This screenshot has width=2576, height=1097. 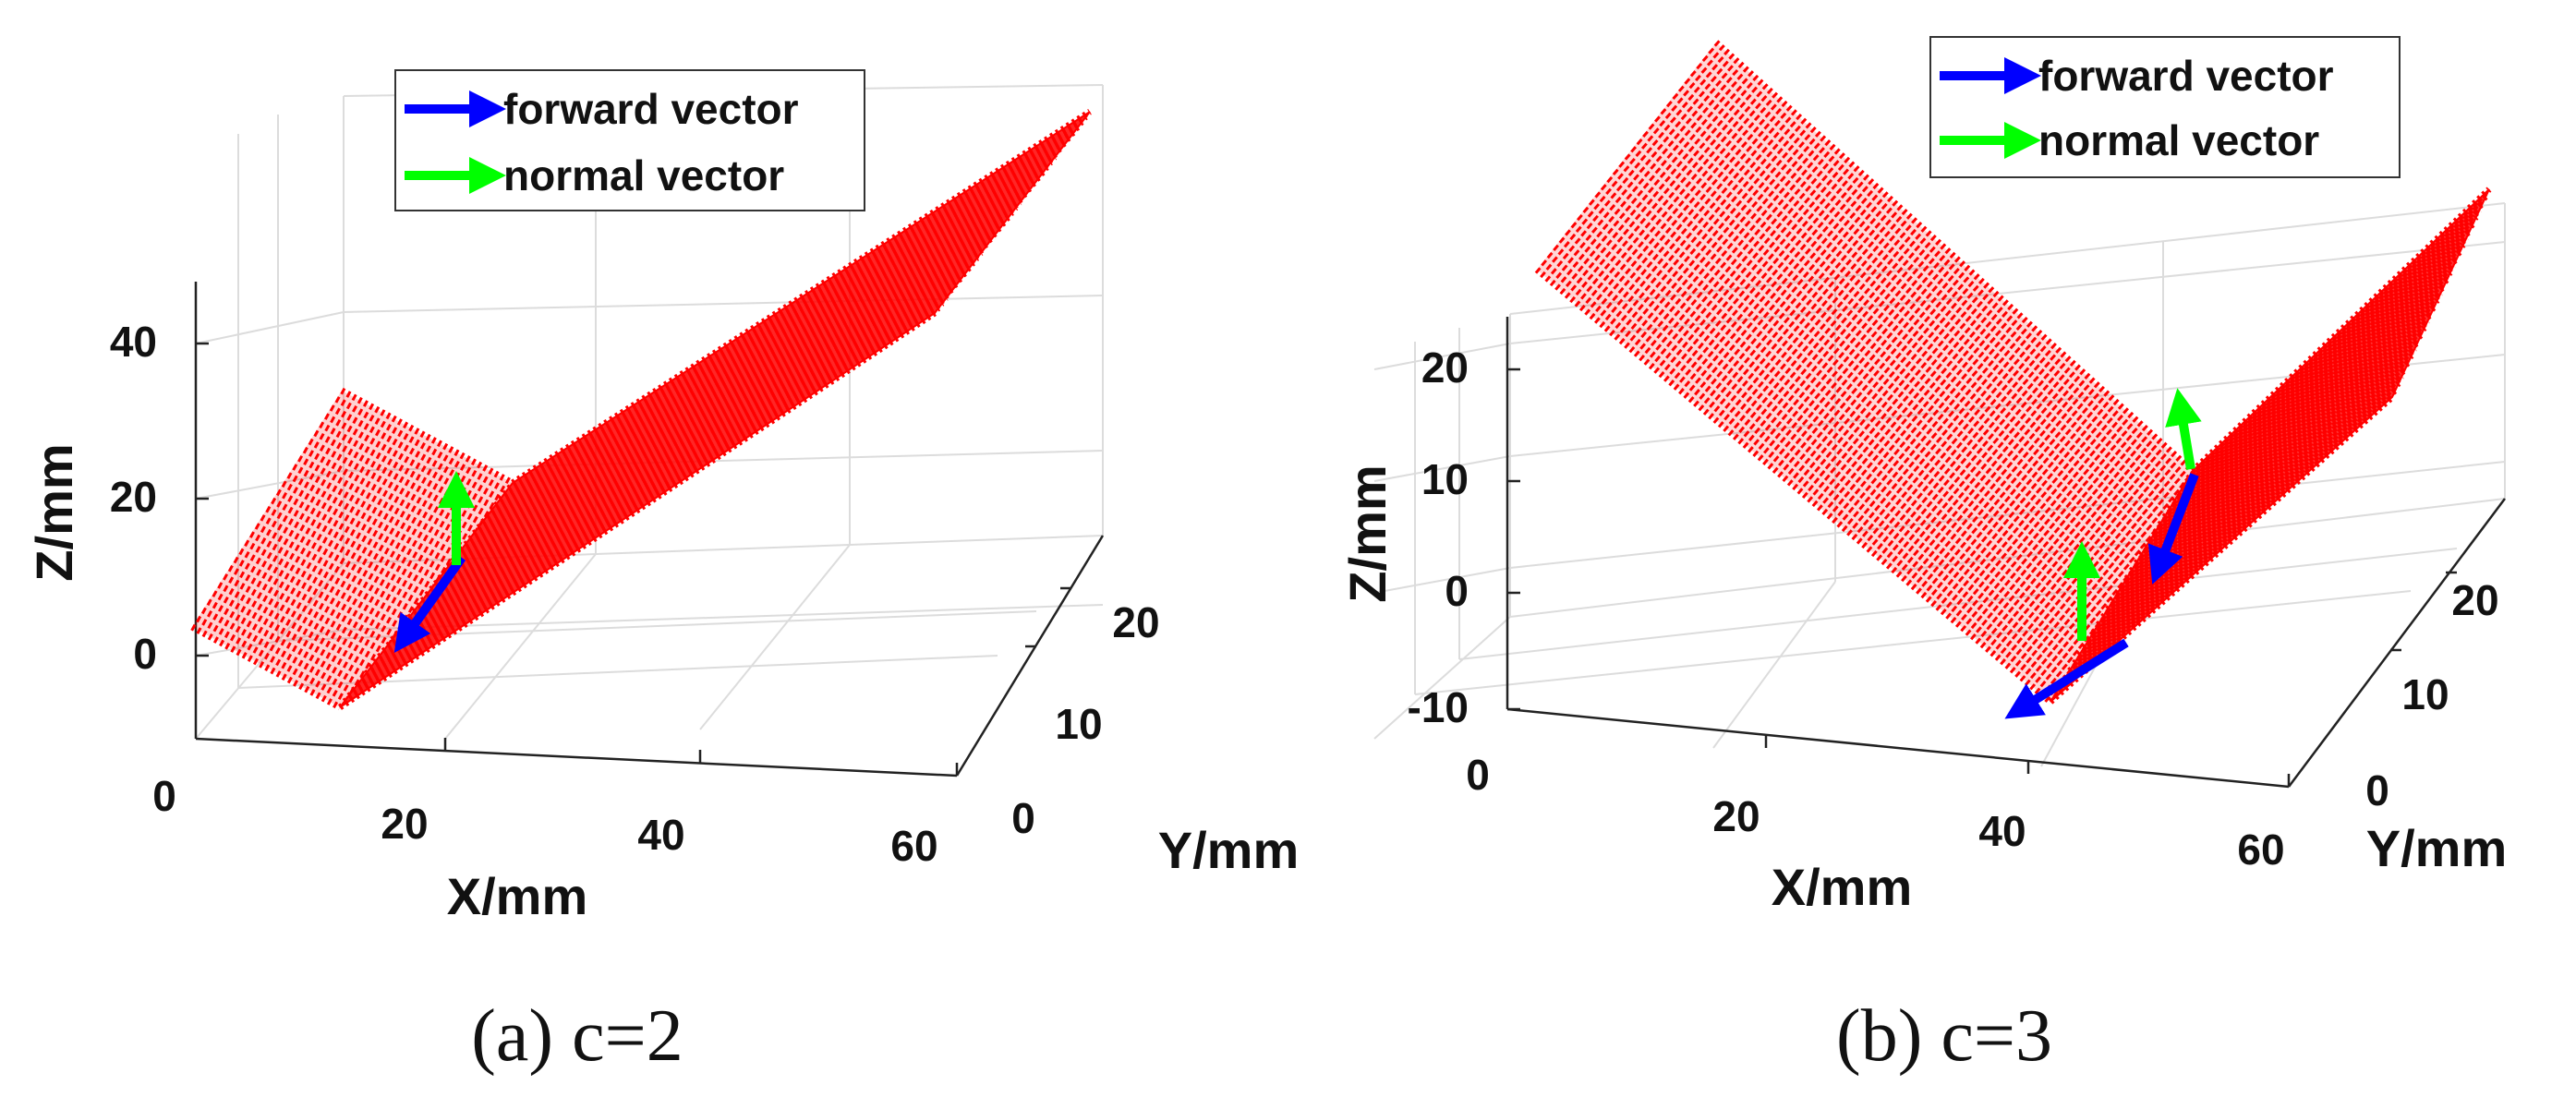 What do you see at coordinates (1135, 622) in the screenshot?
I see `panel-a-y-tick: 20` at bounding box center [1135, 622].